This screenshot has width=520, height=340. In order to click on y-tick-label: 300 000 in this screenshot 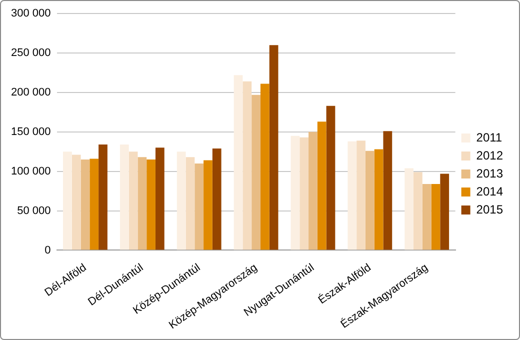, I will do `click(30, 14)`.